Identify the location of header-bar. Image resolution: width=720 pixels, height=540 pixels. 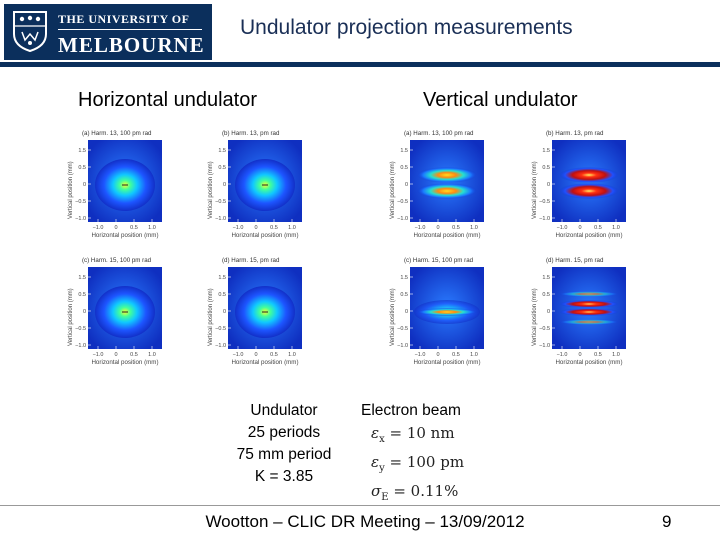
(360, 64).